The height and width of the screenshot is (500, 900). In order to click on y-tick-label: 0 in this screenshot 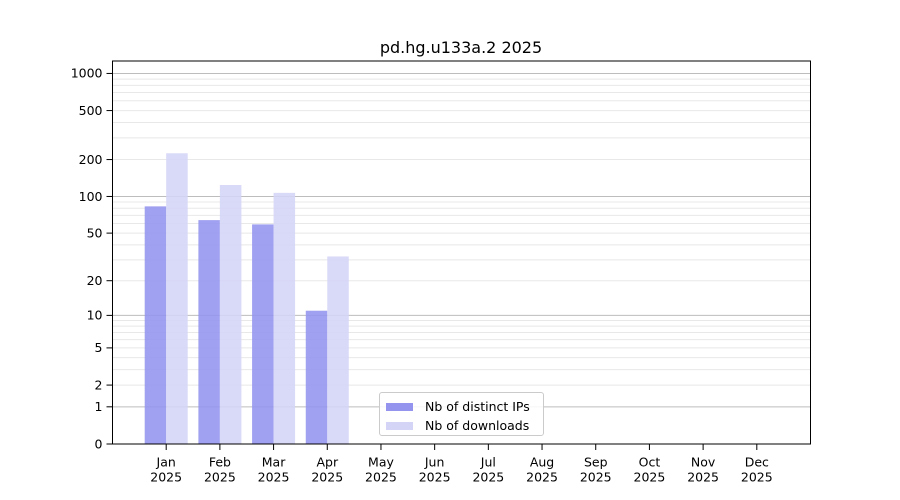, I will do `click(99, 443)`.